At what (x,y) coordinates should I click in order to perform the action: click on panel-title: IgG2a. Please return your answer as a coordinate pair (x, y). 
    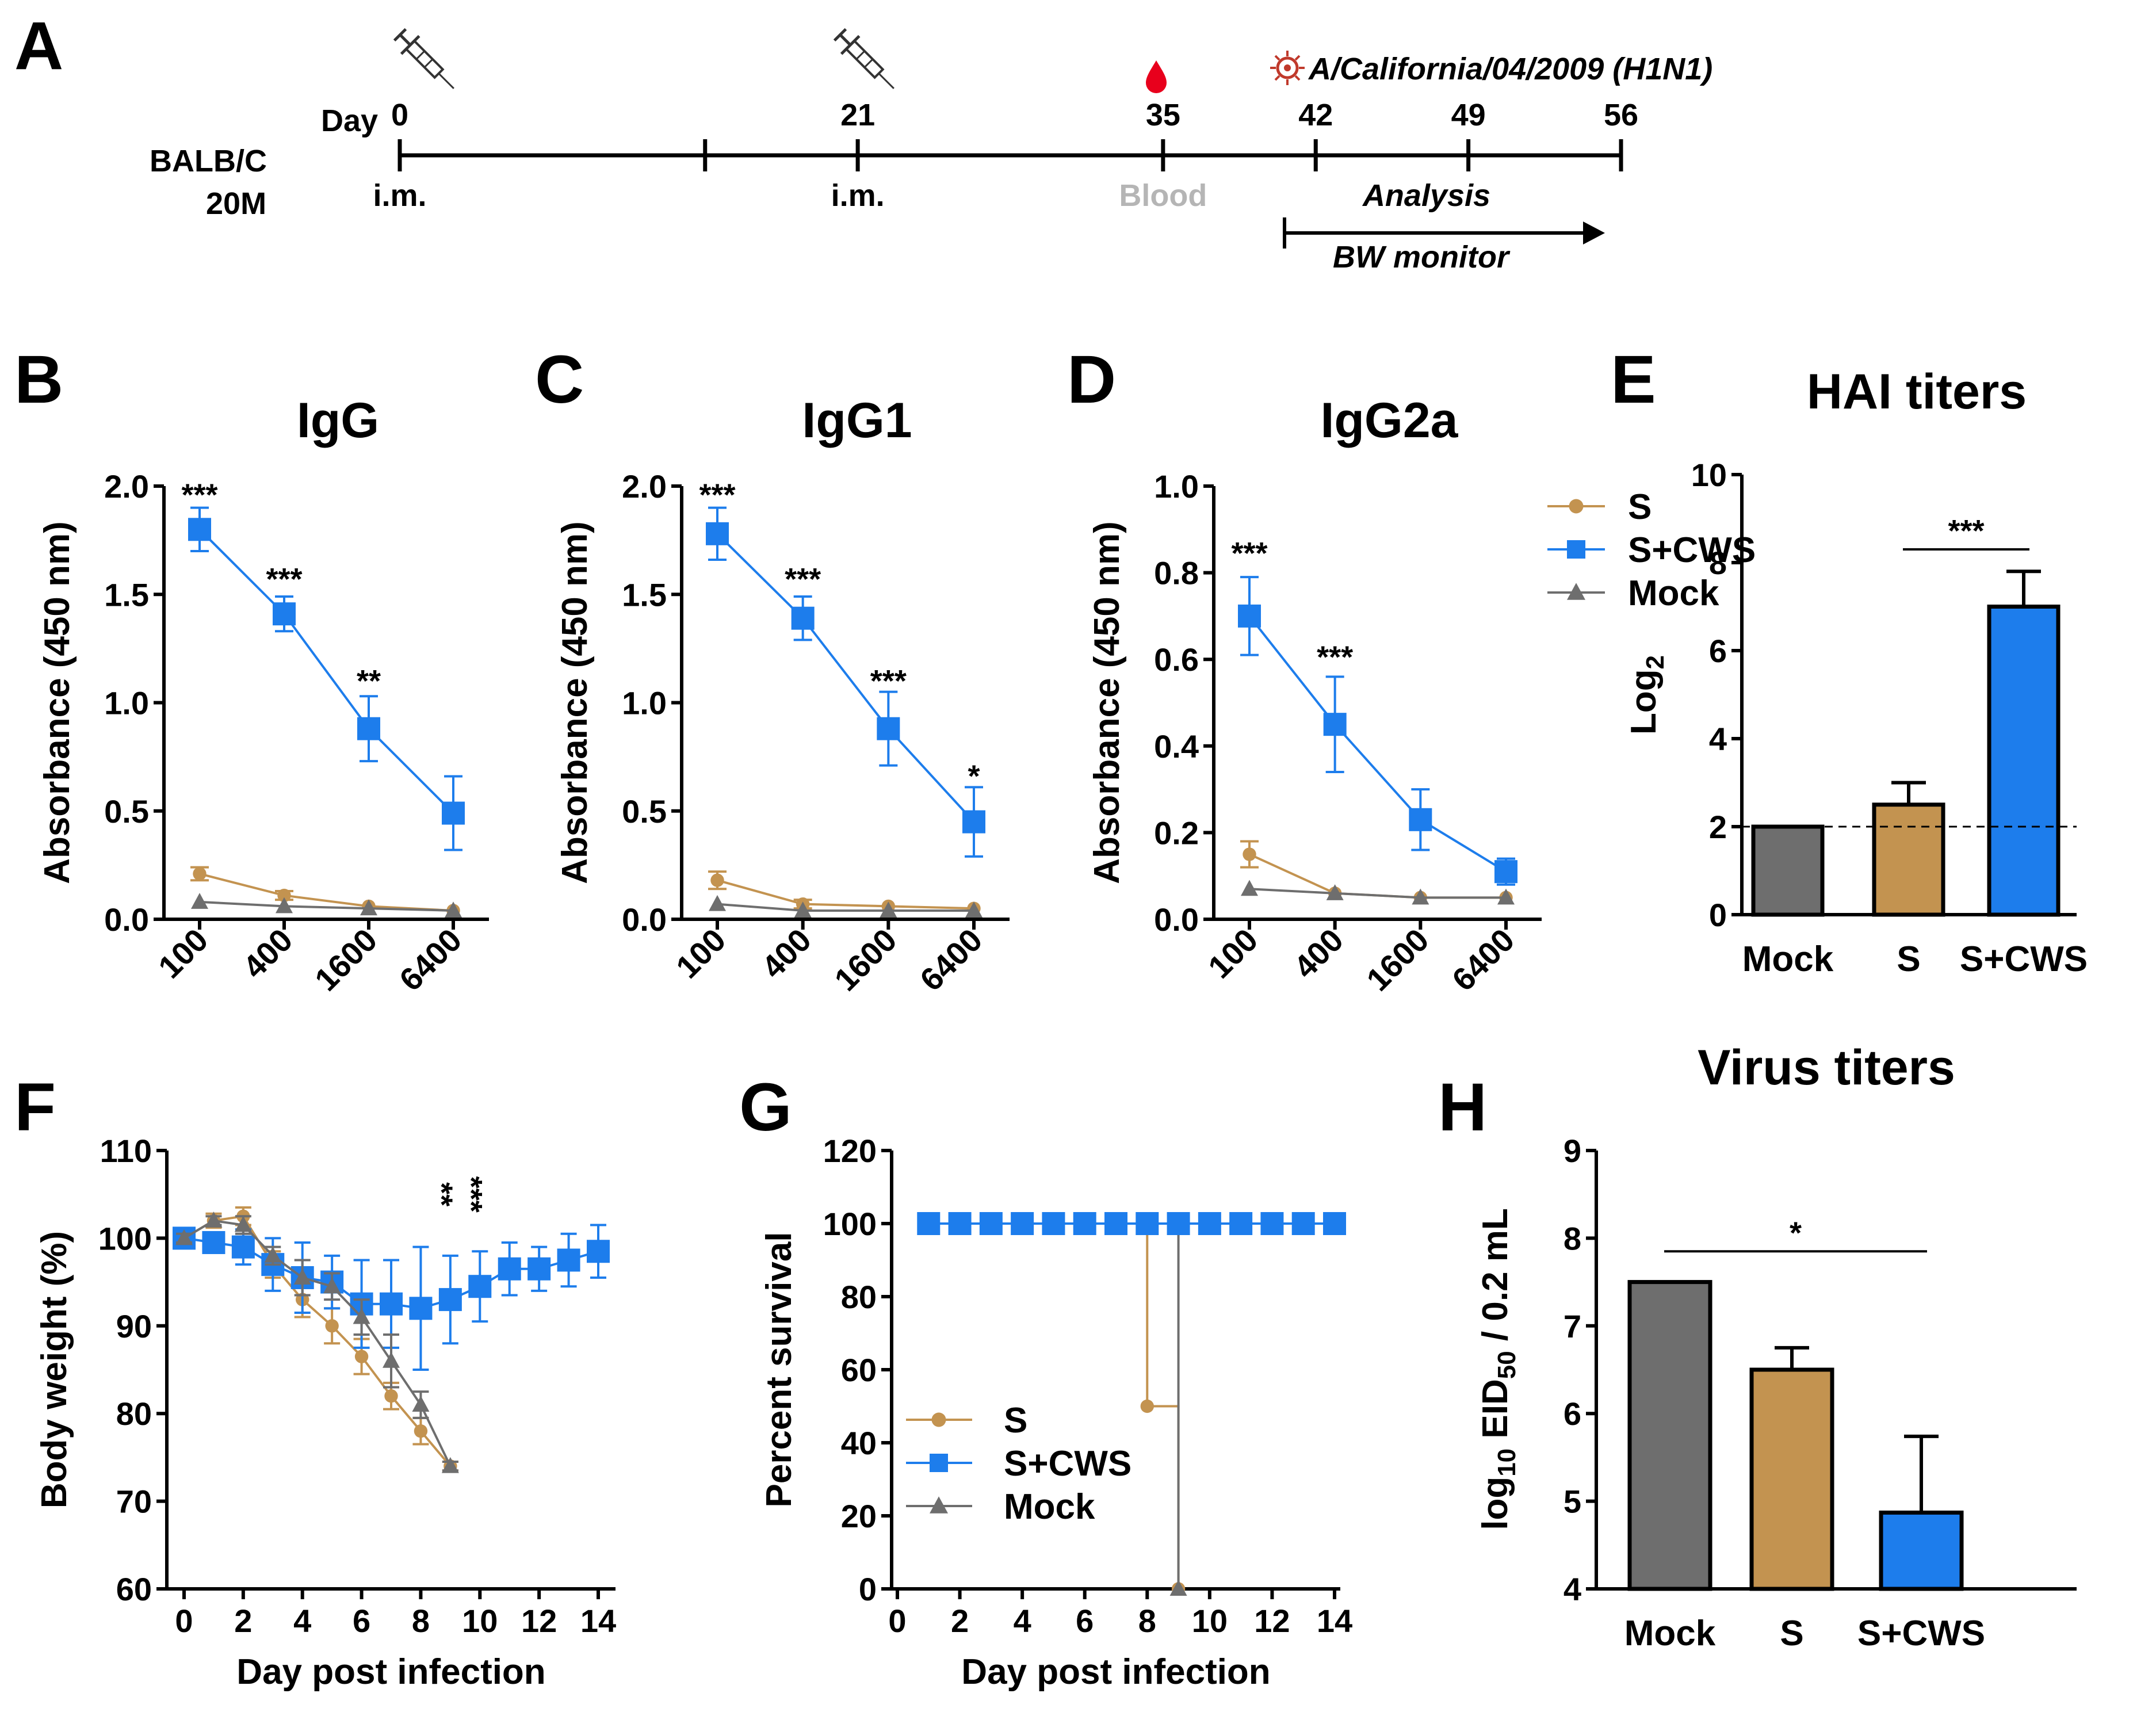
    Looking at the image, I should click on (1390, 420).